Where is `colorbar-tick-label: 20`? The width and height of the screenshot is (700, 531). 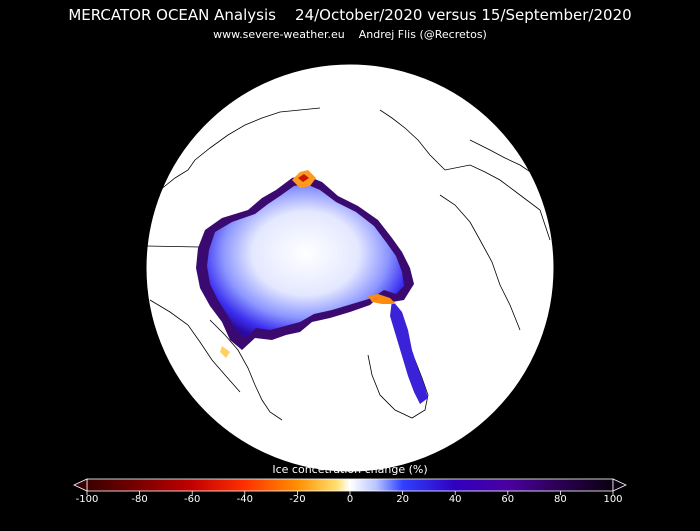 colorbar-tick-label: 20 is located at coordinates (402, 499).